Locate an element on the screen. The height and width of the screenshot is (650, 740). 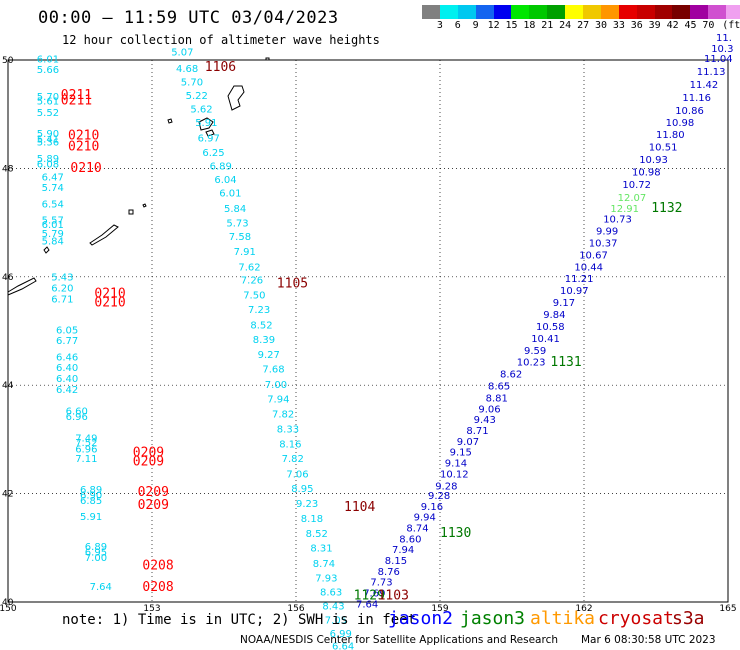
x-tick-label: 165 is located at coordinates (727, 609).